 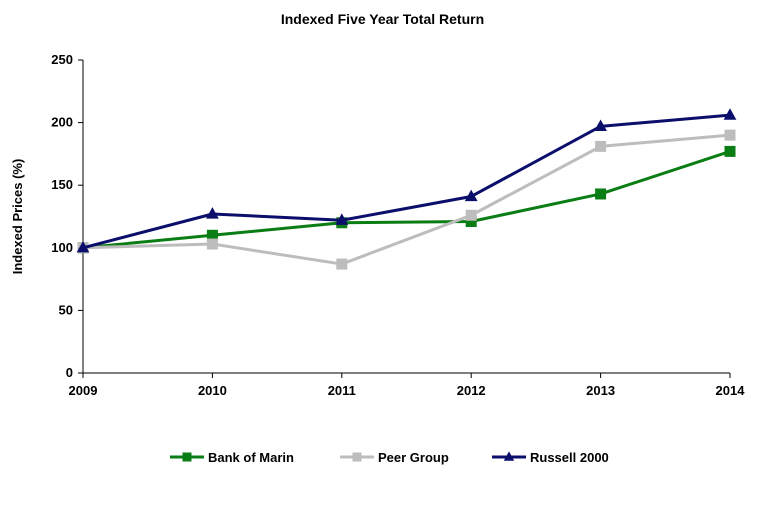 I want to click on x-tick-label: 2009, so click(x=83, y=390).